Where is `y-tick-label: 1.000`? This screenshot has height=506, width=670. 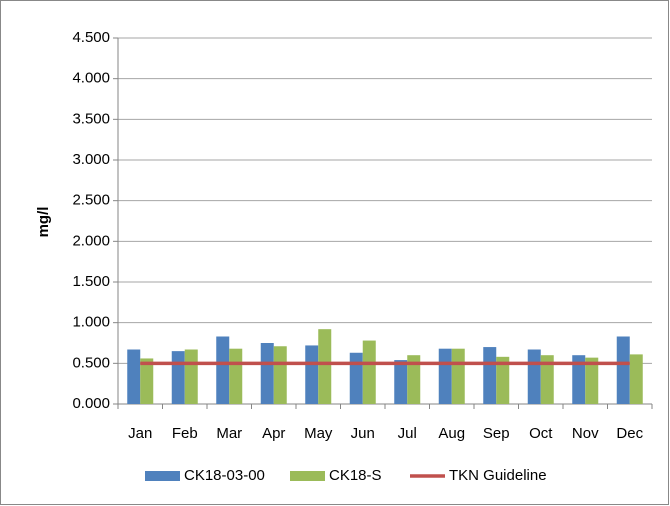
y-tick-label: 1.000 is located at coordinates (91, 322).